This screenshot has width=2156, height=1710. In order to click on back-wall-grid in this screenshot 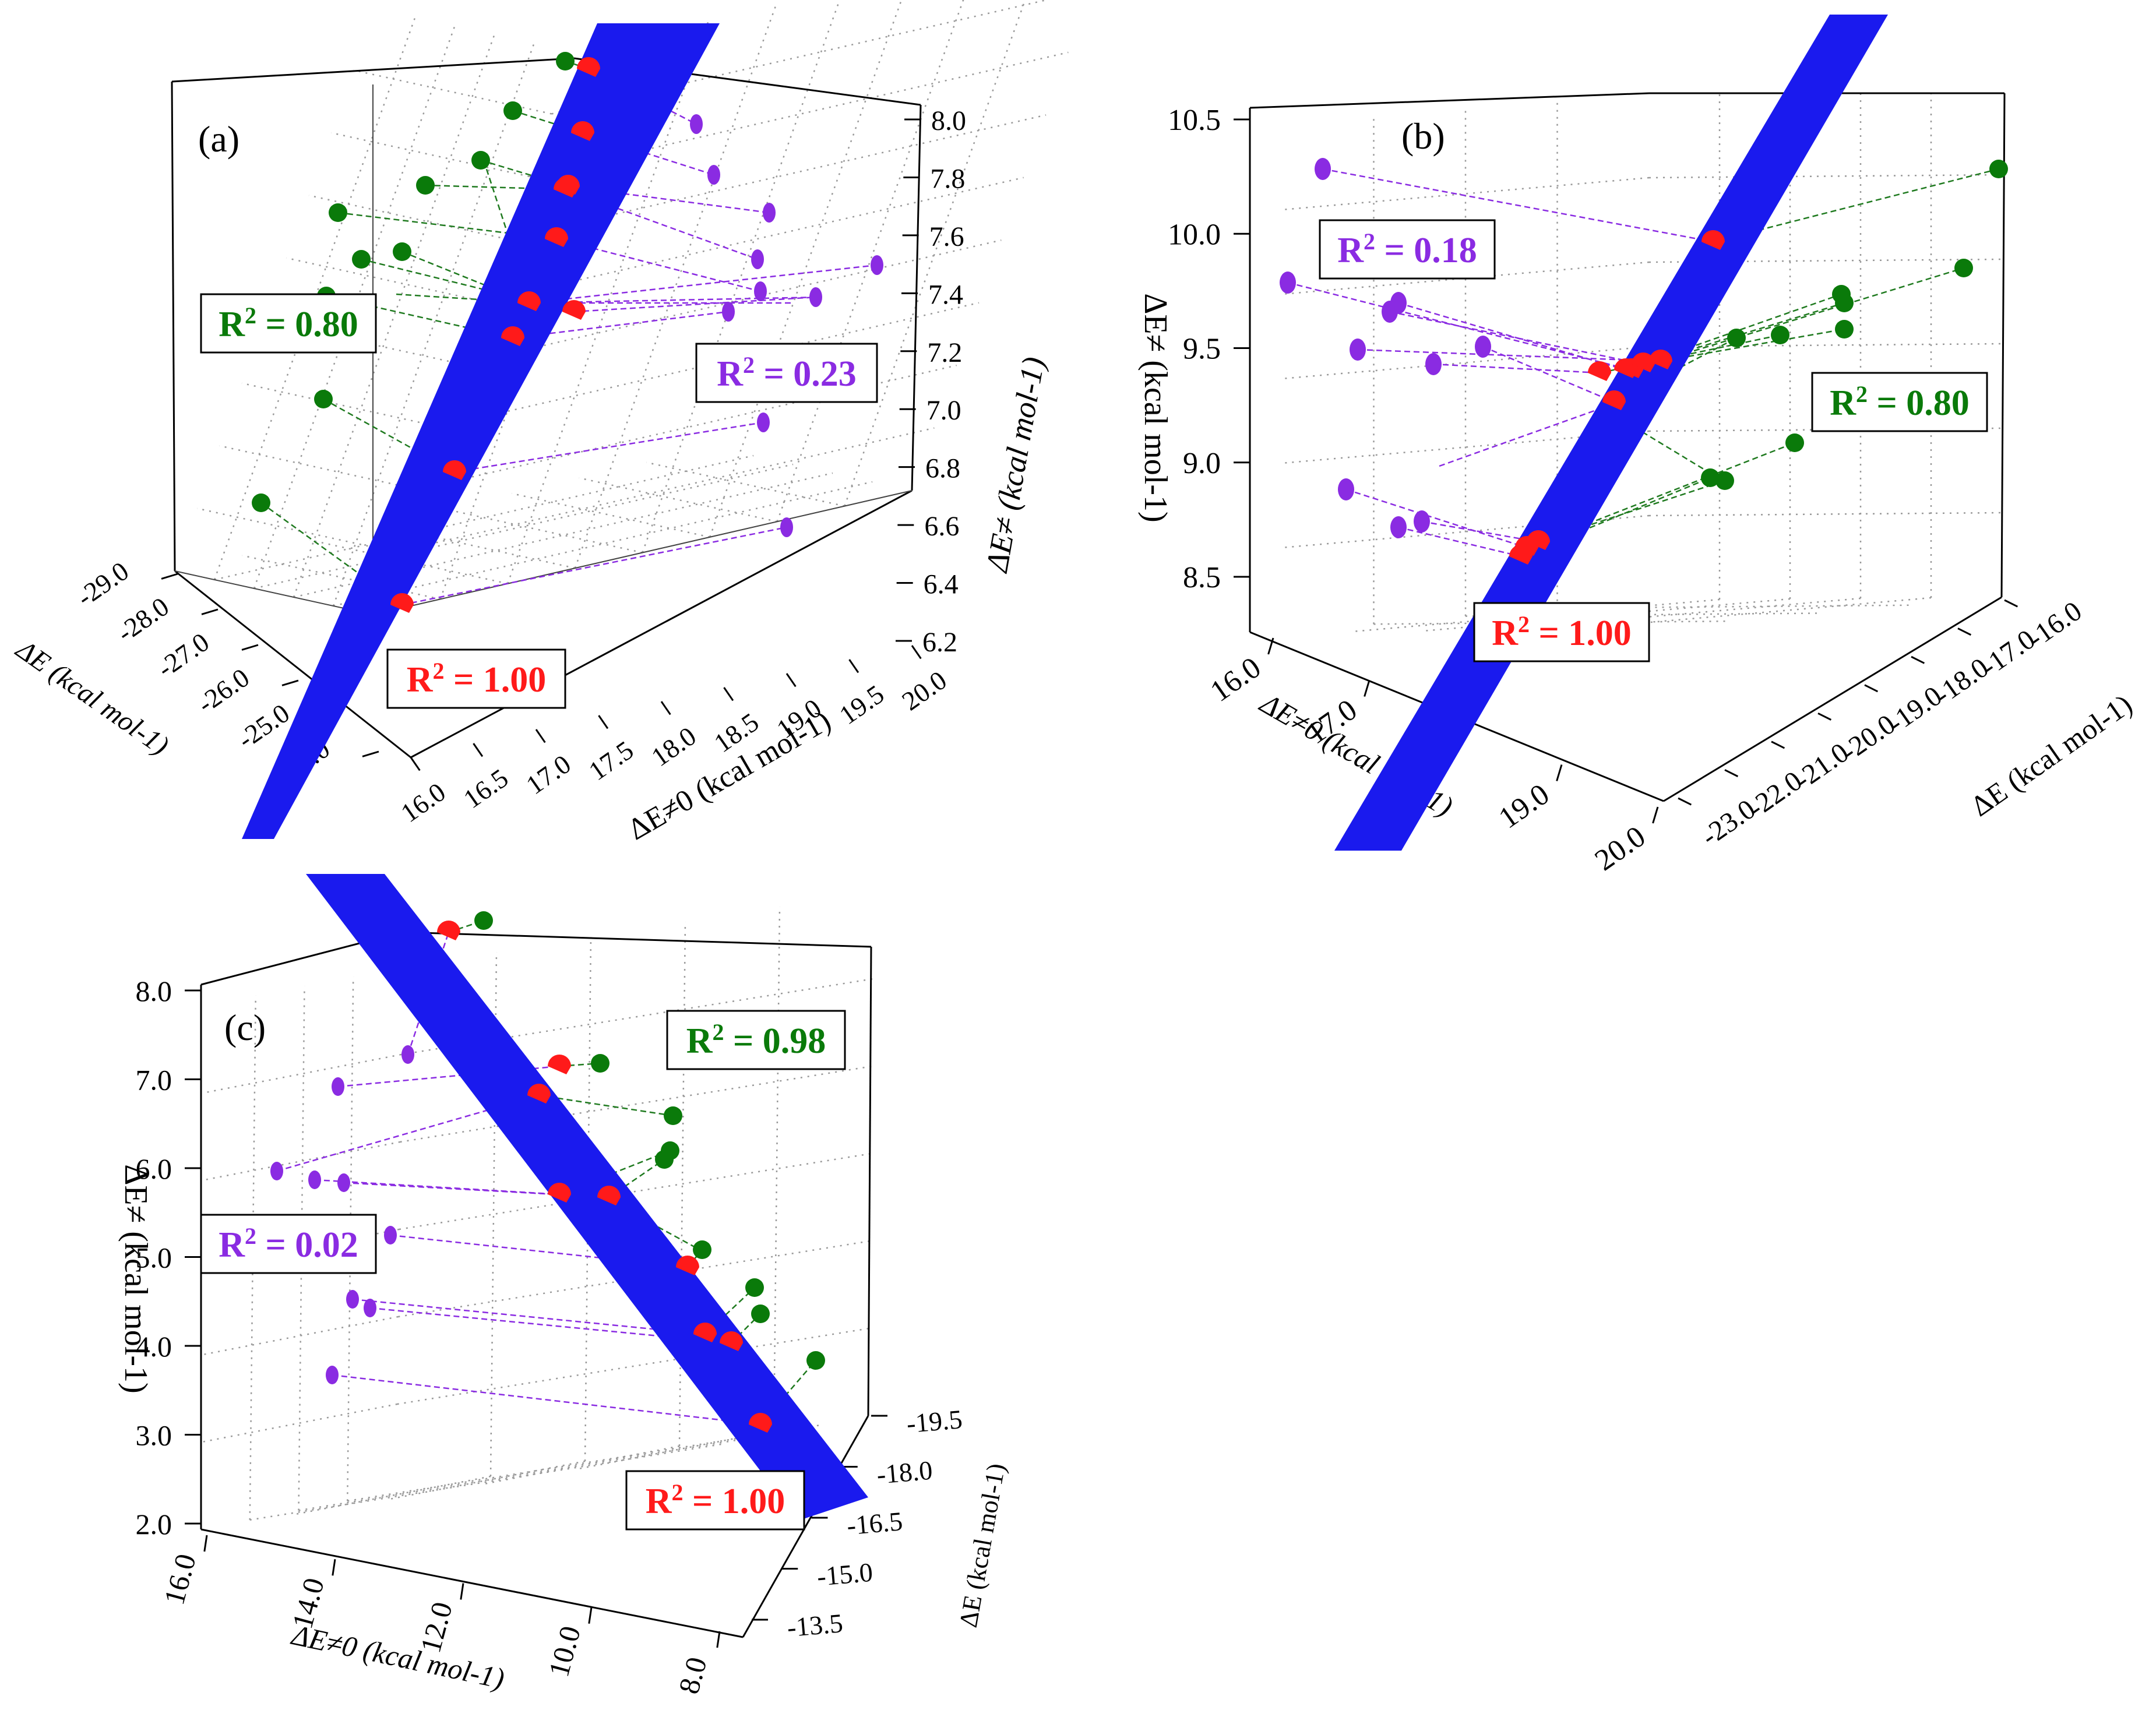, I will do `click(1825, 345)`.